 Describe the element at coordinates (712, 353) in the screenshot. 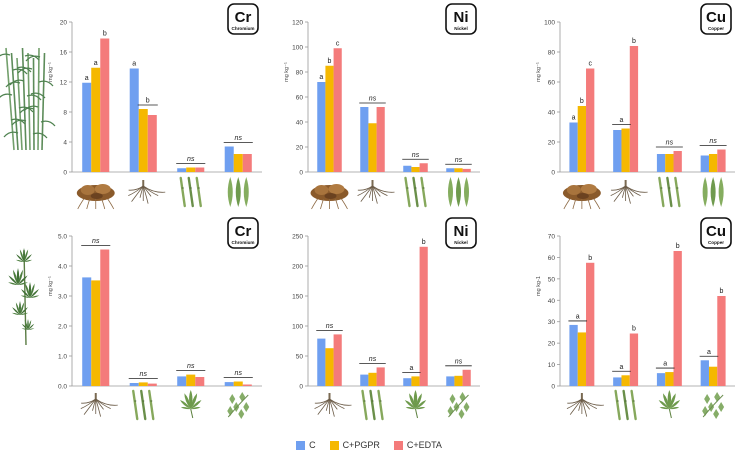

I see `category-inflorescence: ba` at that location.